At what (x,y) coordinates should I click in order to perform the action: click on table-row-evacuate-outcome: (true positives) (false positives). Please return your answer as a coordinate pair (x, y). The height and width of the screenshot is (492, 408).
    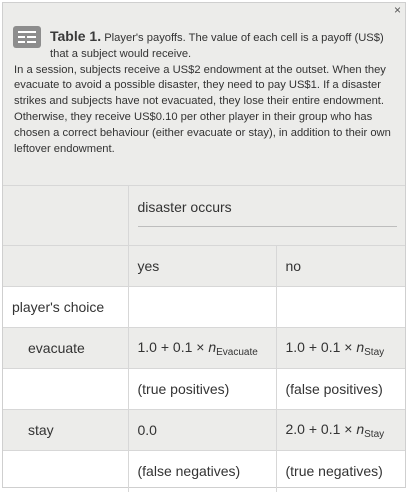
    Looking at the image, I should click on (204, 389).